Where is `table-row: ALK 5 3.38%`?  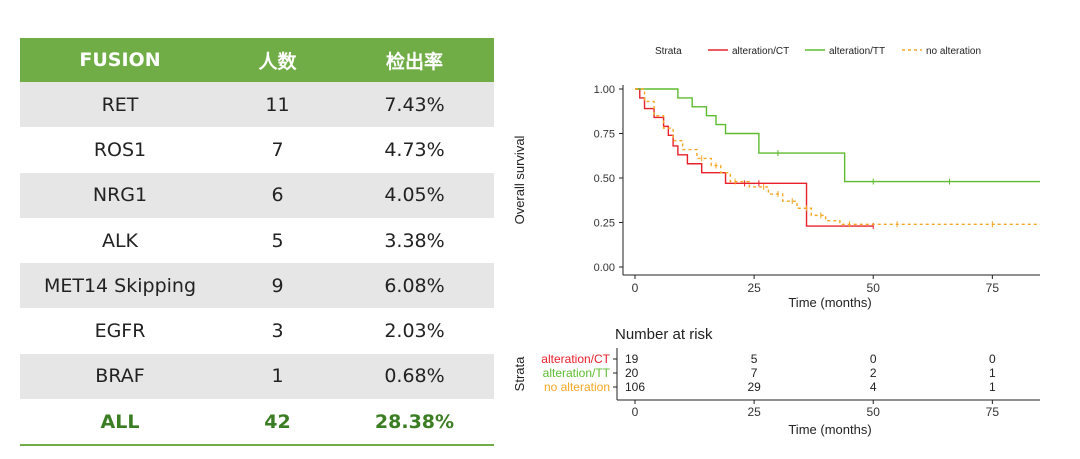 table-row: ALK 5 3.38% is located at coordinates (257, 240).